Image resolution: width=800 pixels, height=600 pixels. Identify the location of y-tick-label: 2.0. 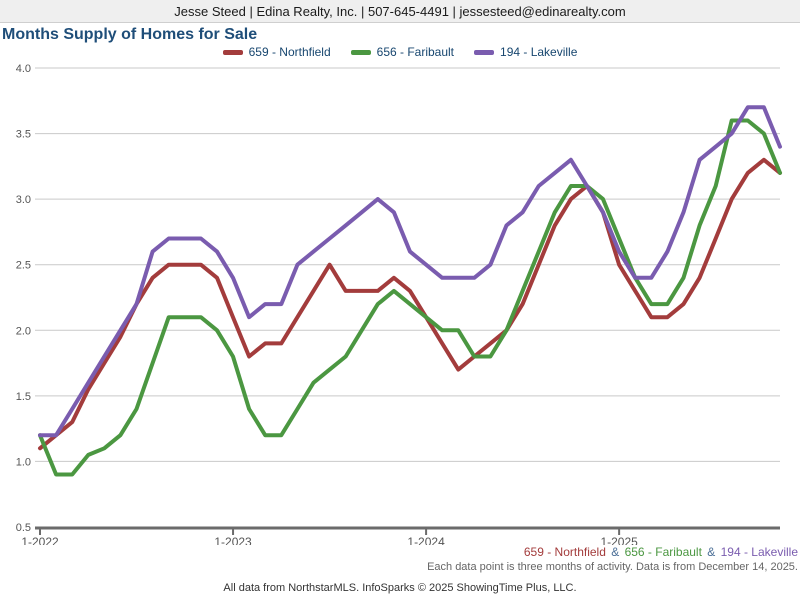
(23, 331).